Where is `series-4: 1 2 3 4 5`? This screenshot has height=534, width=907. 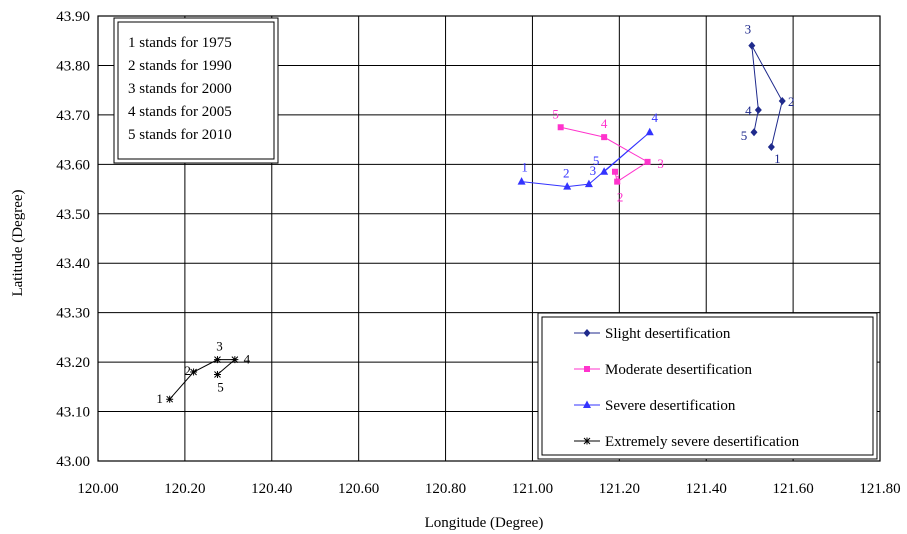
series-4: 1 2 3 4 5 is located at coordinates (203, 373).